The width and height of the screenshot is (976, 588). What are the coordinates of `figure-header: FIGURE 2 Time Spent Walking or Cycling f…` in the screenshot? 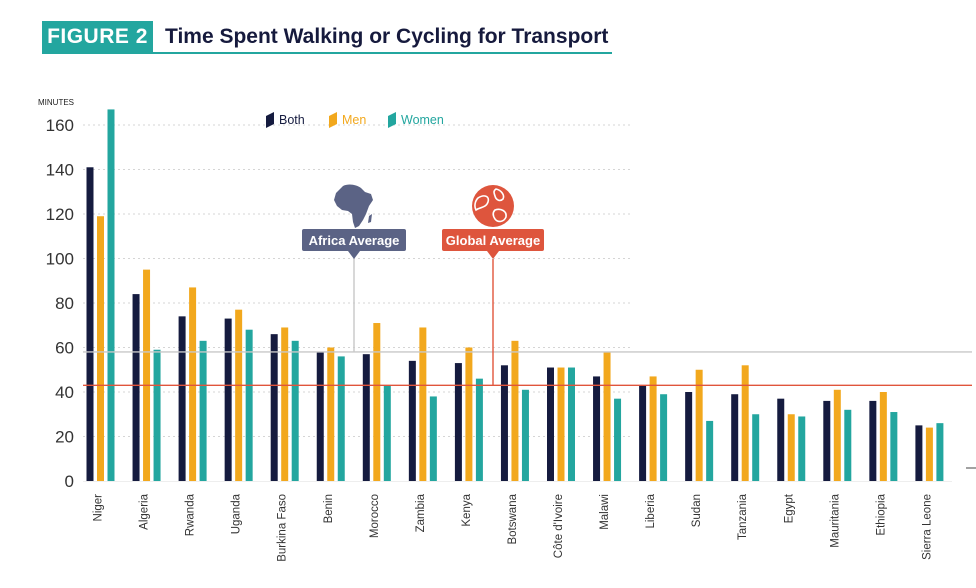 It's located at (327, 37).